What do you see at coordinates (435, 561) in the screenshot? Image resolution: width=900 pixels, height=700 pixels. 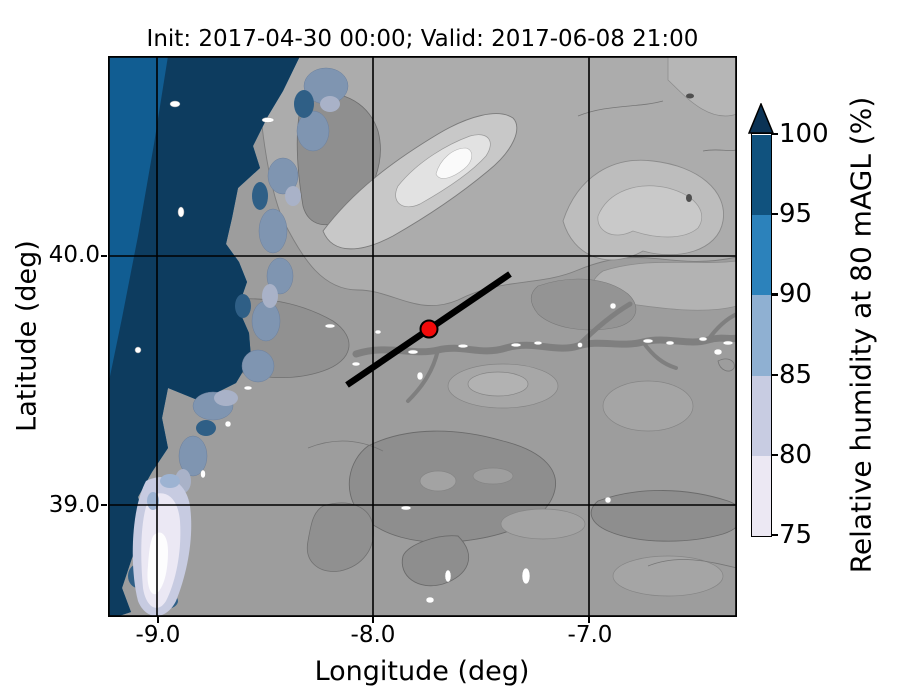 I see `terrain-dark-south-lobe` at bounding box center [435, 561].